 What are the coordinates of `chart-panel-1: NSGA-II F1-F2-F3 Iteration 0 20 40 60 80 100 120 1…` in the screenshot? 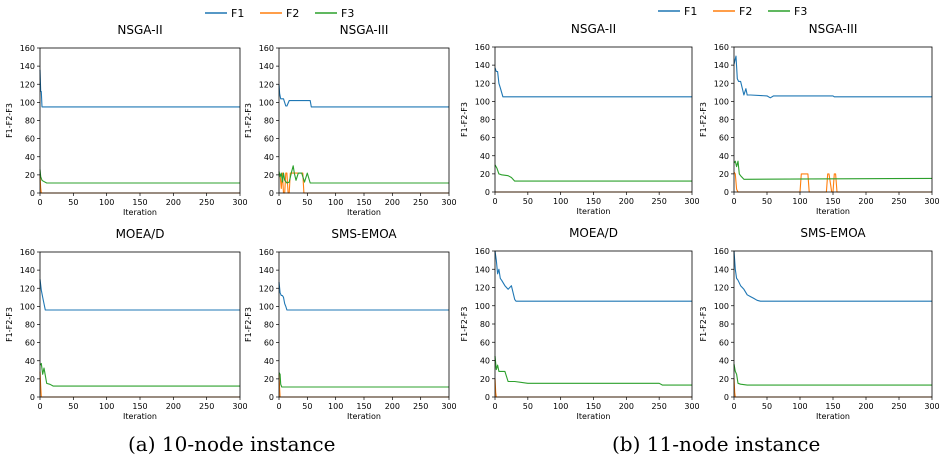 It's located at (126, 120).